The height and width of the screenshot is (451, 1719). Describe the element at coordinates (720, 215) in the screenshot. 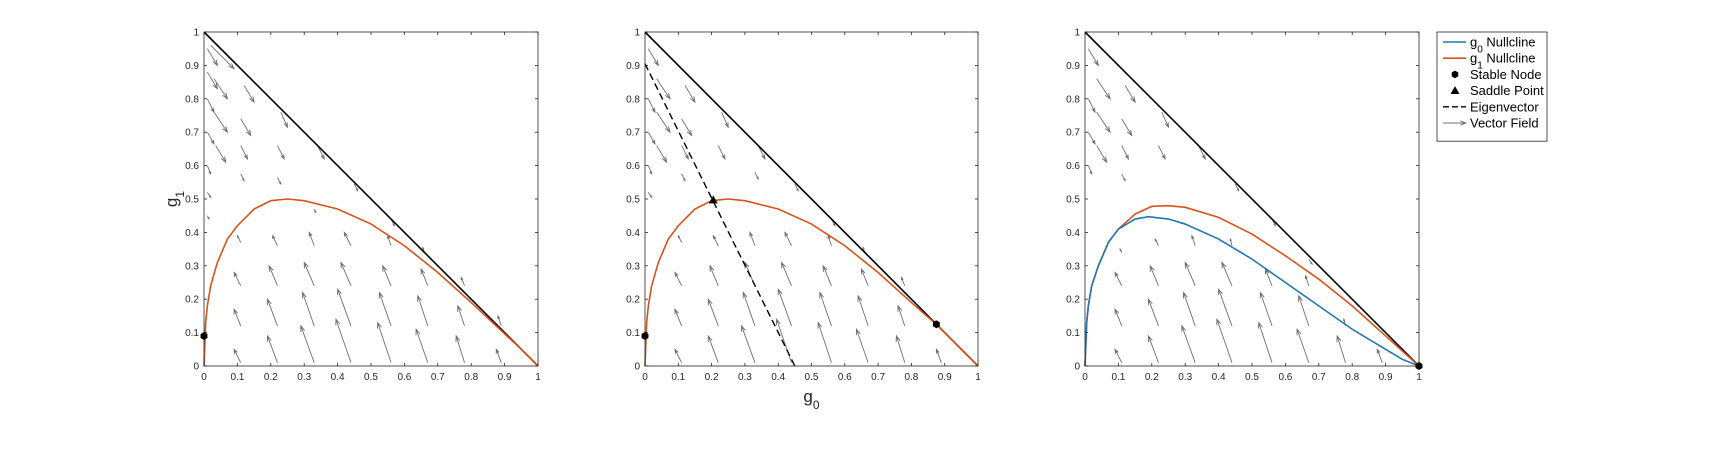

I see `eigenvector-line` at that location.